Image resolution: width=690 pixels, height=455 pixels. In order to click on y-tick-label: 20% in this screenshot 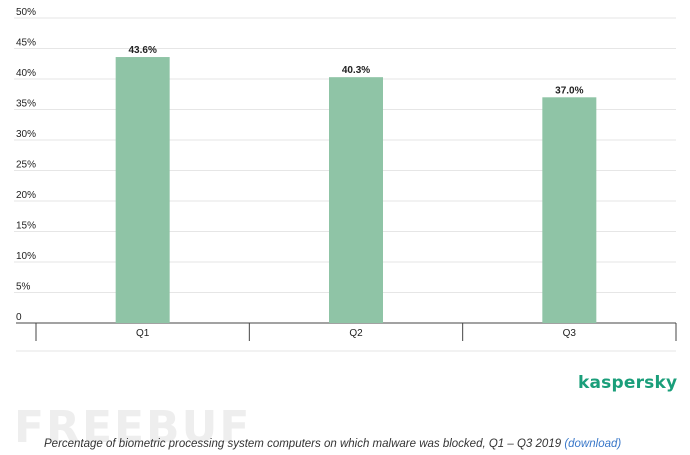, I will do `click(26, 195)`.